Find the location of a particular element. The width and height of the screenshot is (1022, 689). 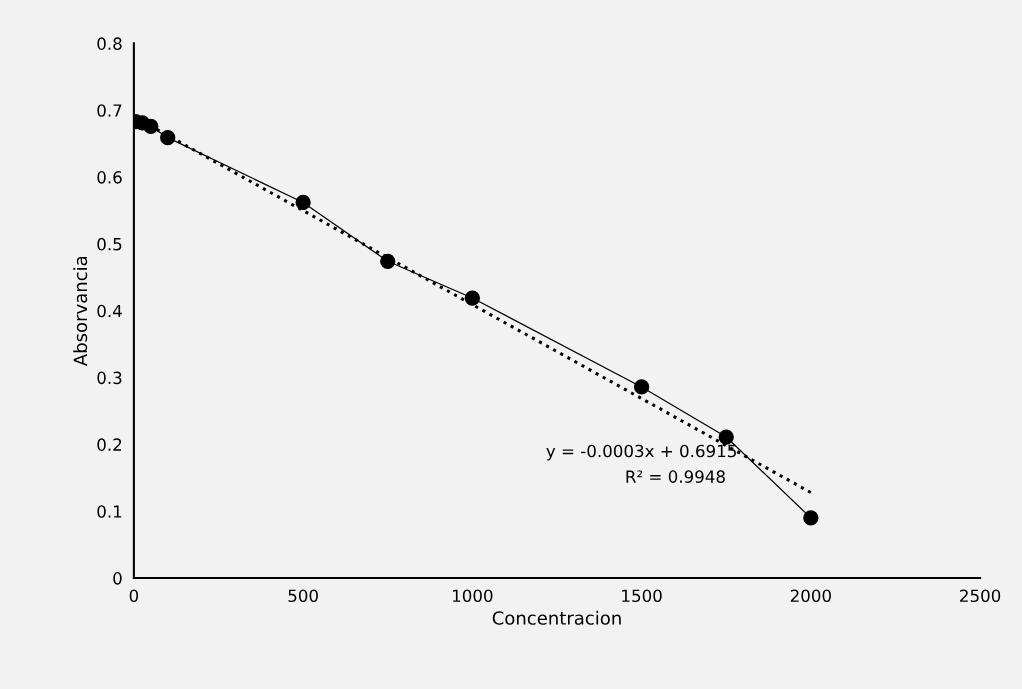

x-tick-label: 1000 is located at coordinates (472, 596).